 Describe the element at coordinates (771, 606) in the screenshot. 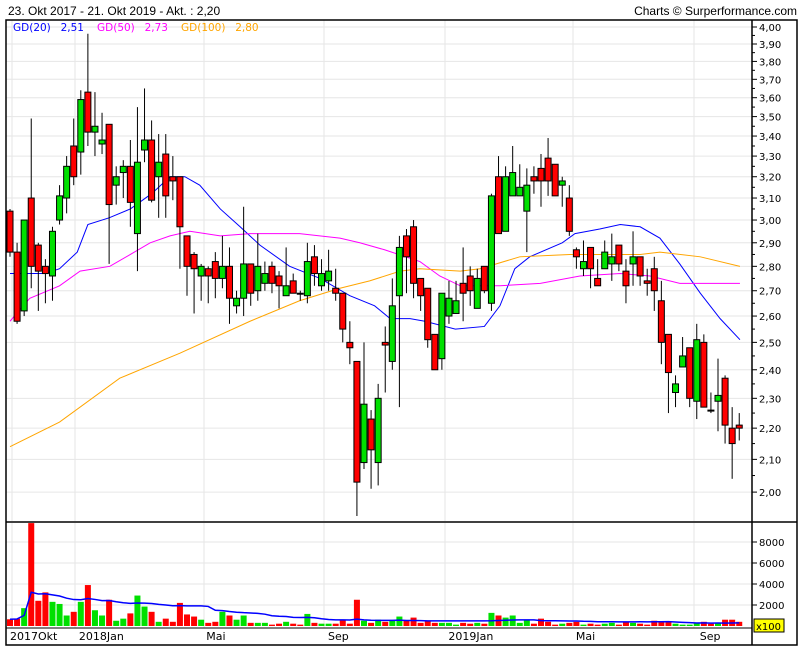

I see `volume-tick-label: 2000` at that location.